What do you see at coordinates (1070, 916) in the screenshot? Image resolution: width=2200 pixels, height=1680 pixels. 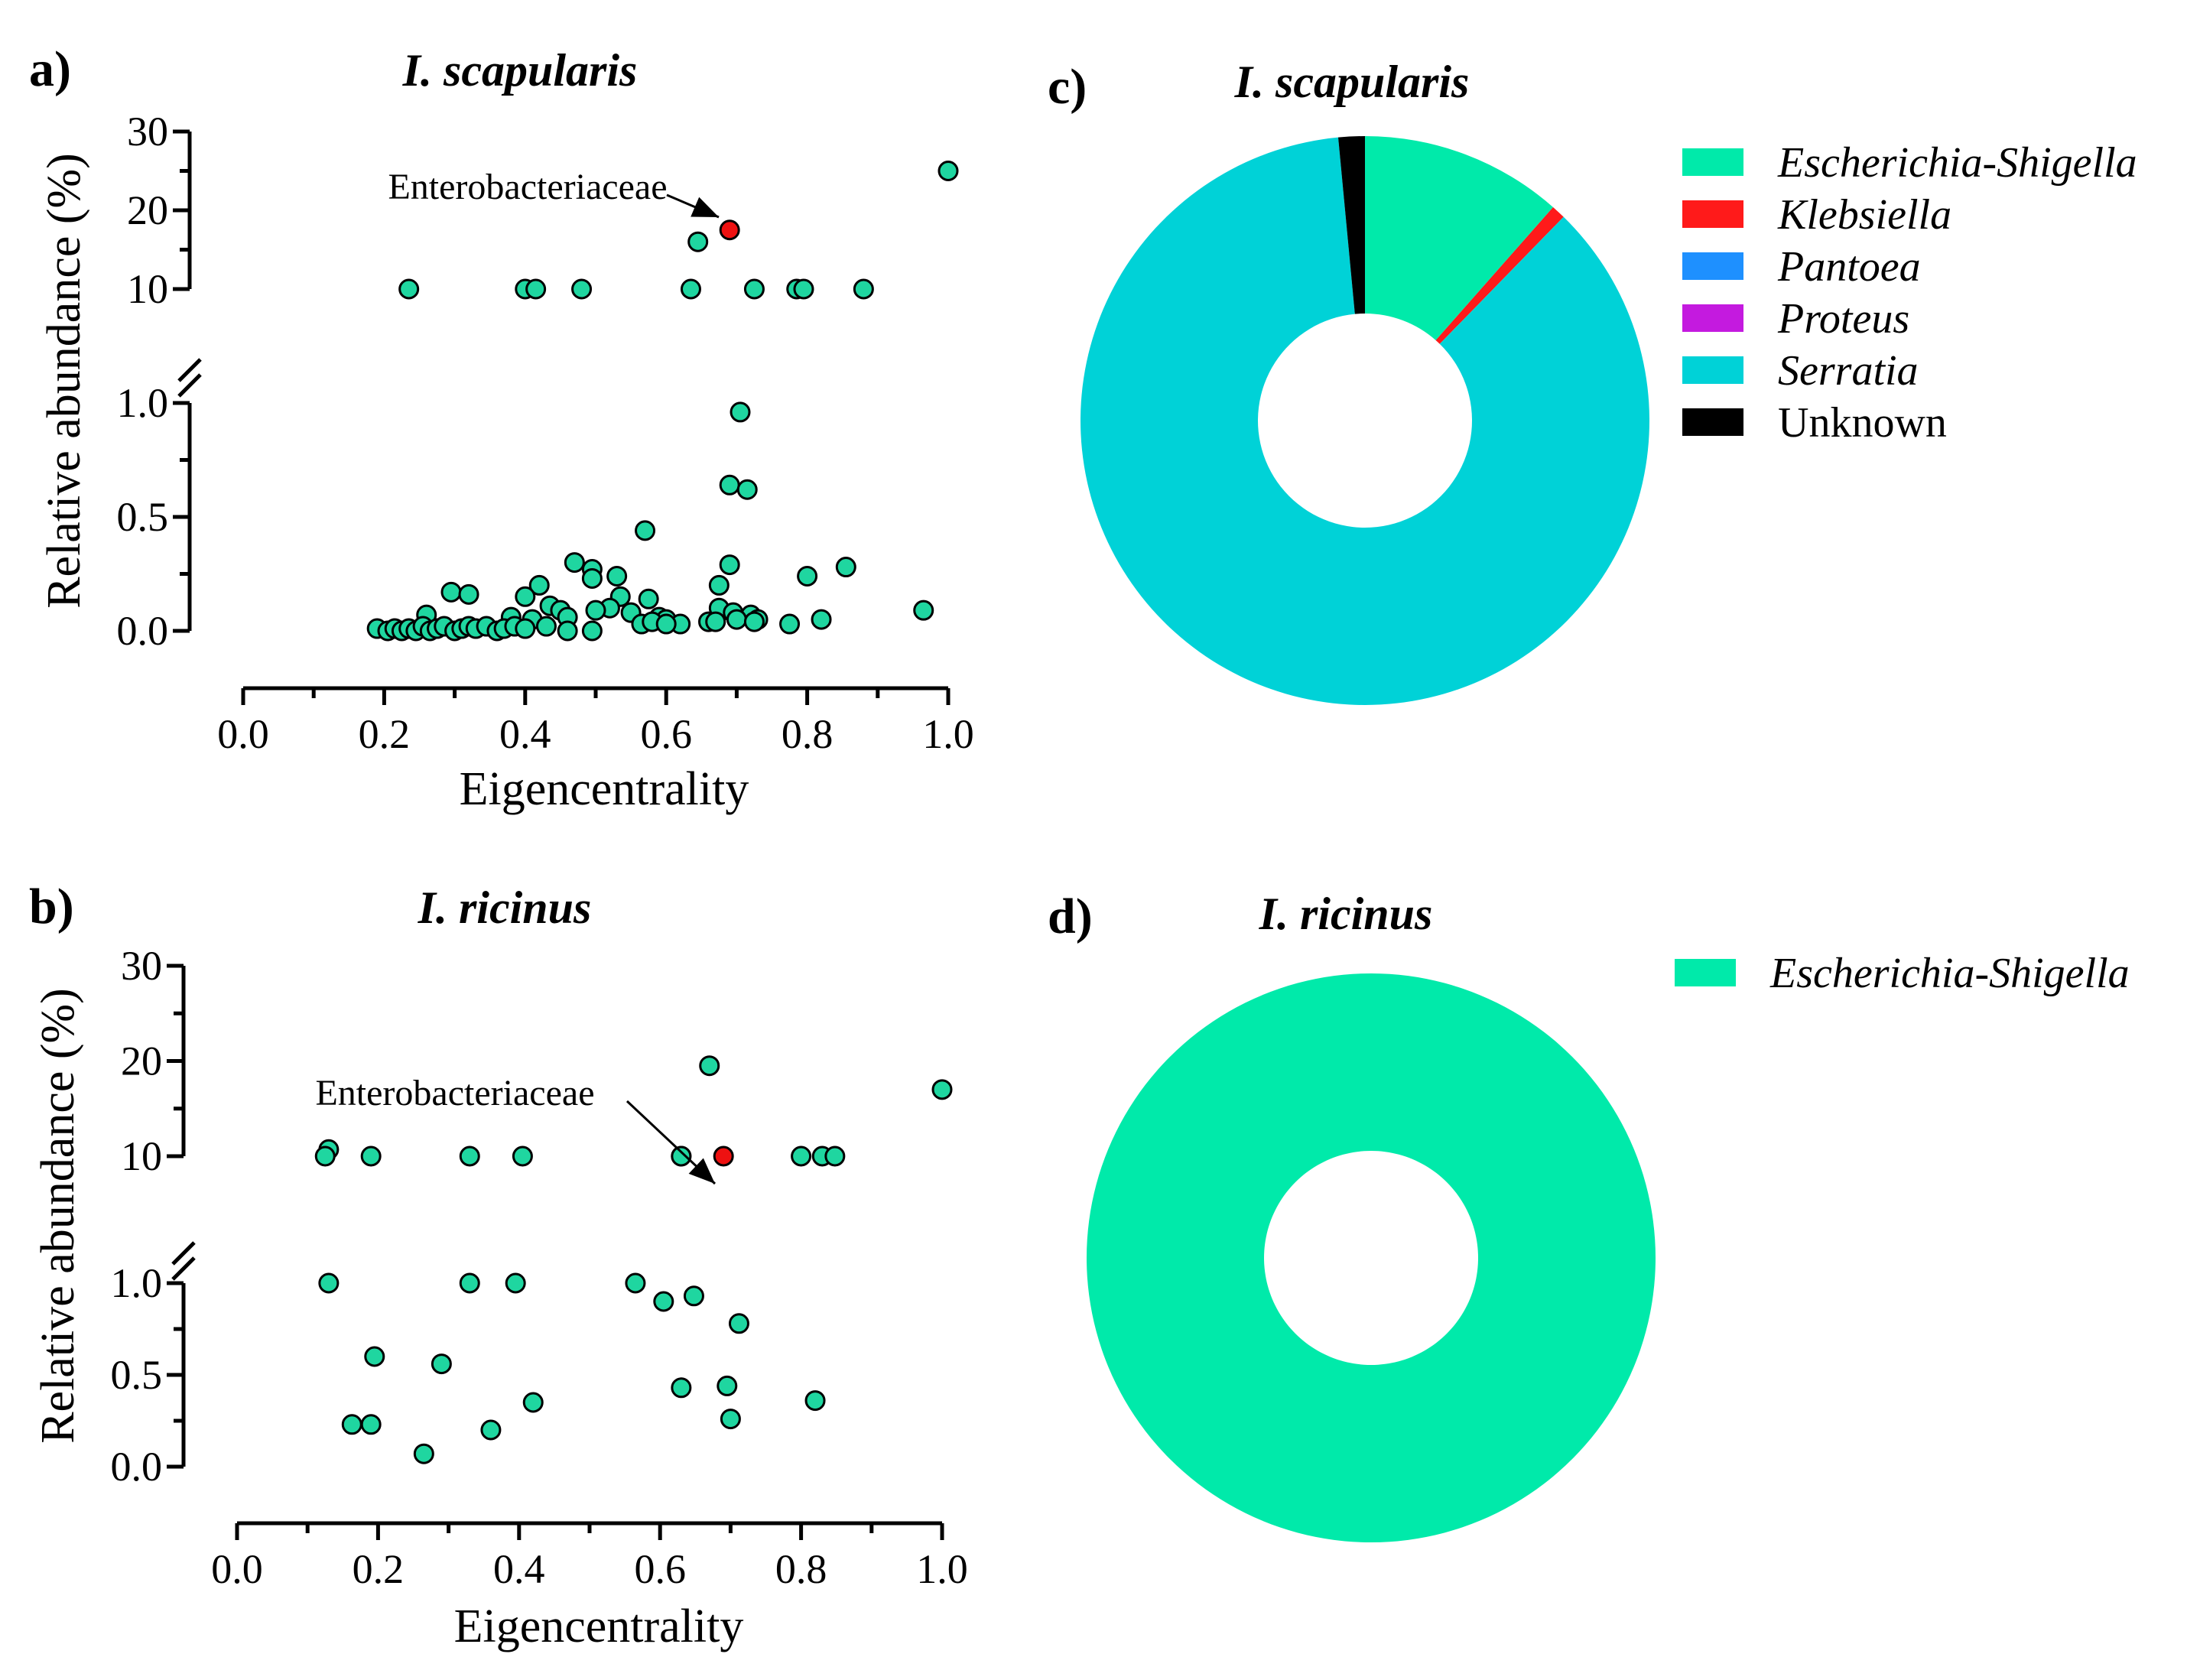 I see `panel-d-label: d)` at bounding box center [1070, 916].